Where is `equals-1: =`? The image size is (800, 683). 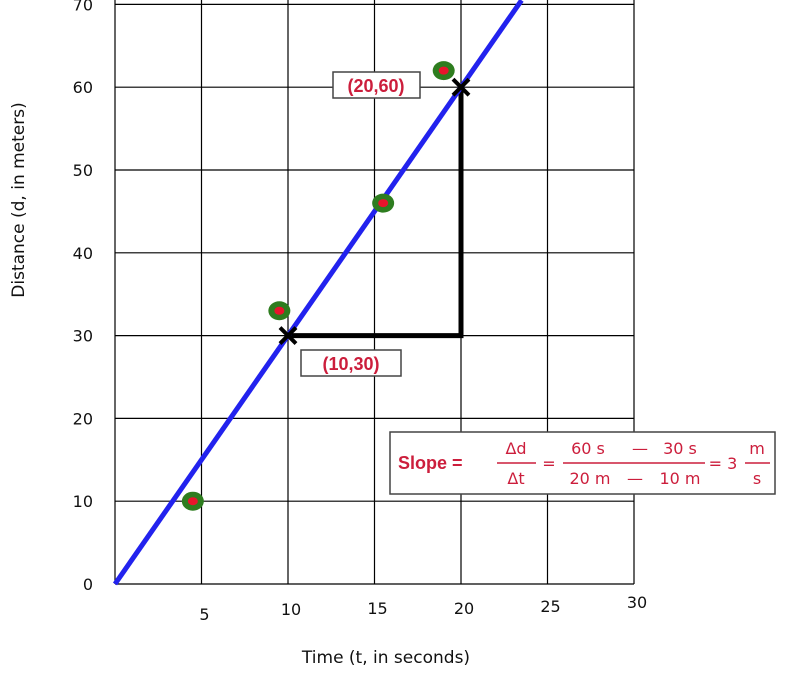
equals-1: = is located at coordinates (548, 463).